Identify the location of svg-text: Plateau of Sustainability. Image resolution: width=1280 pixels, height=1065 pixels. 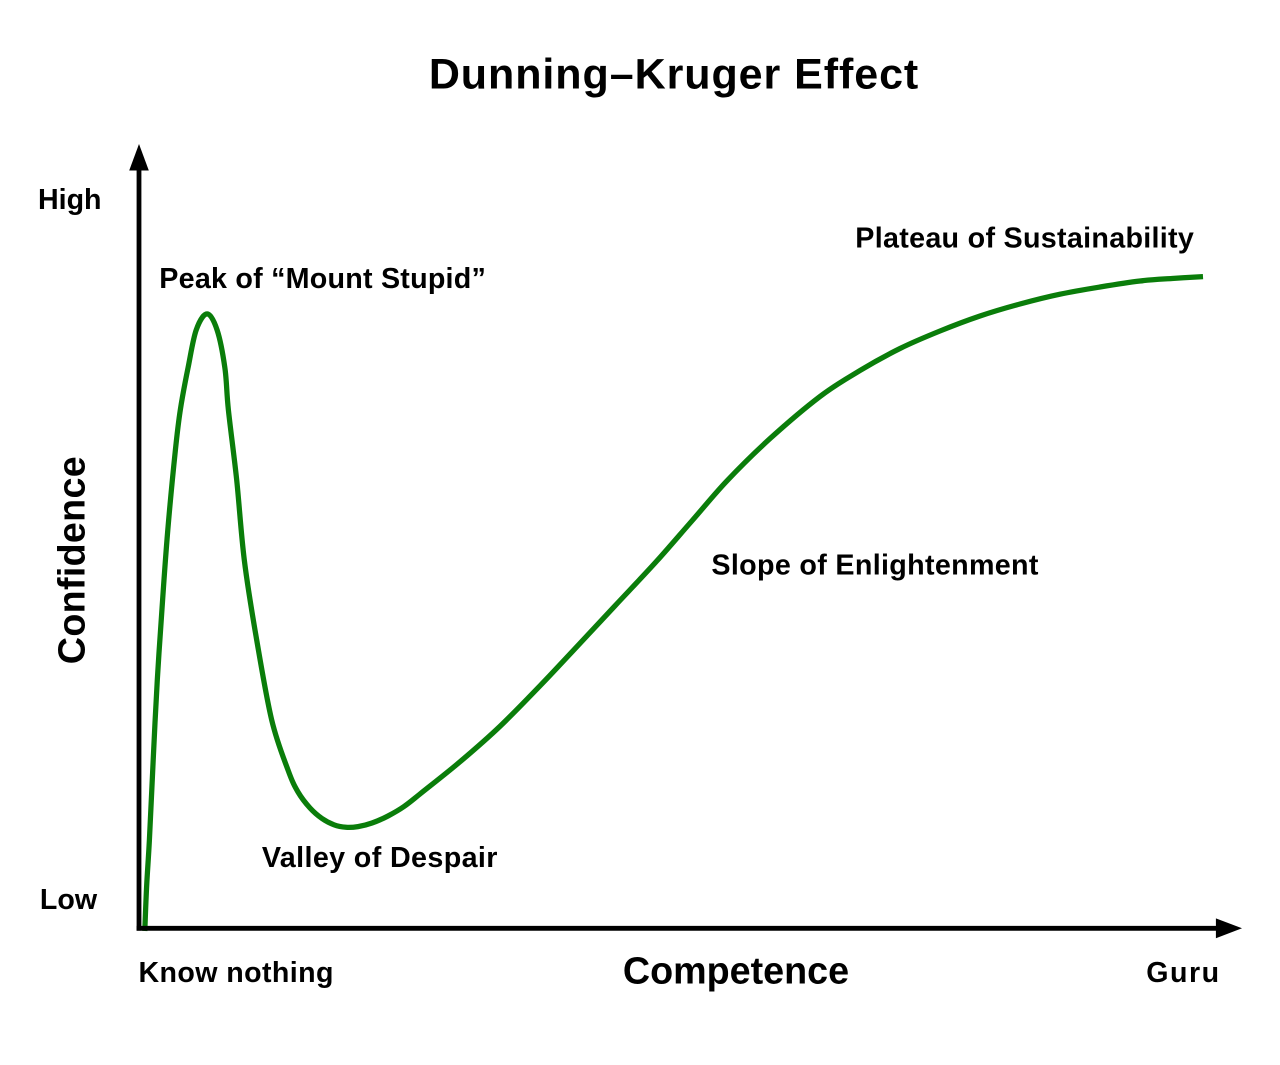
(1024, 239).